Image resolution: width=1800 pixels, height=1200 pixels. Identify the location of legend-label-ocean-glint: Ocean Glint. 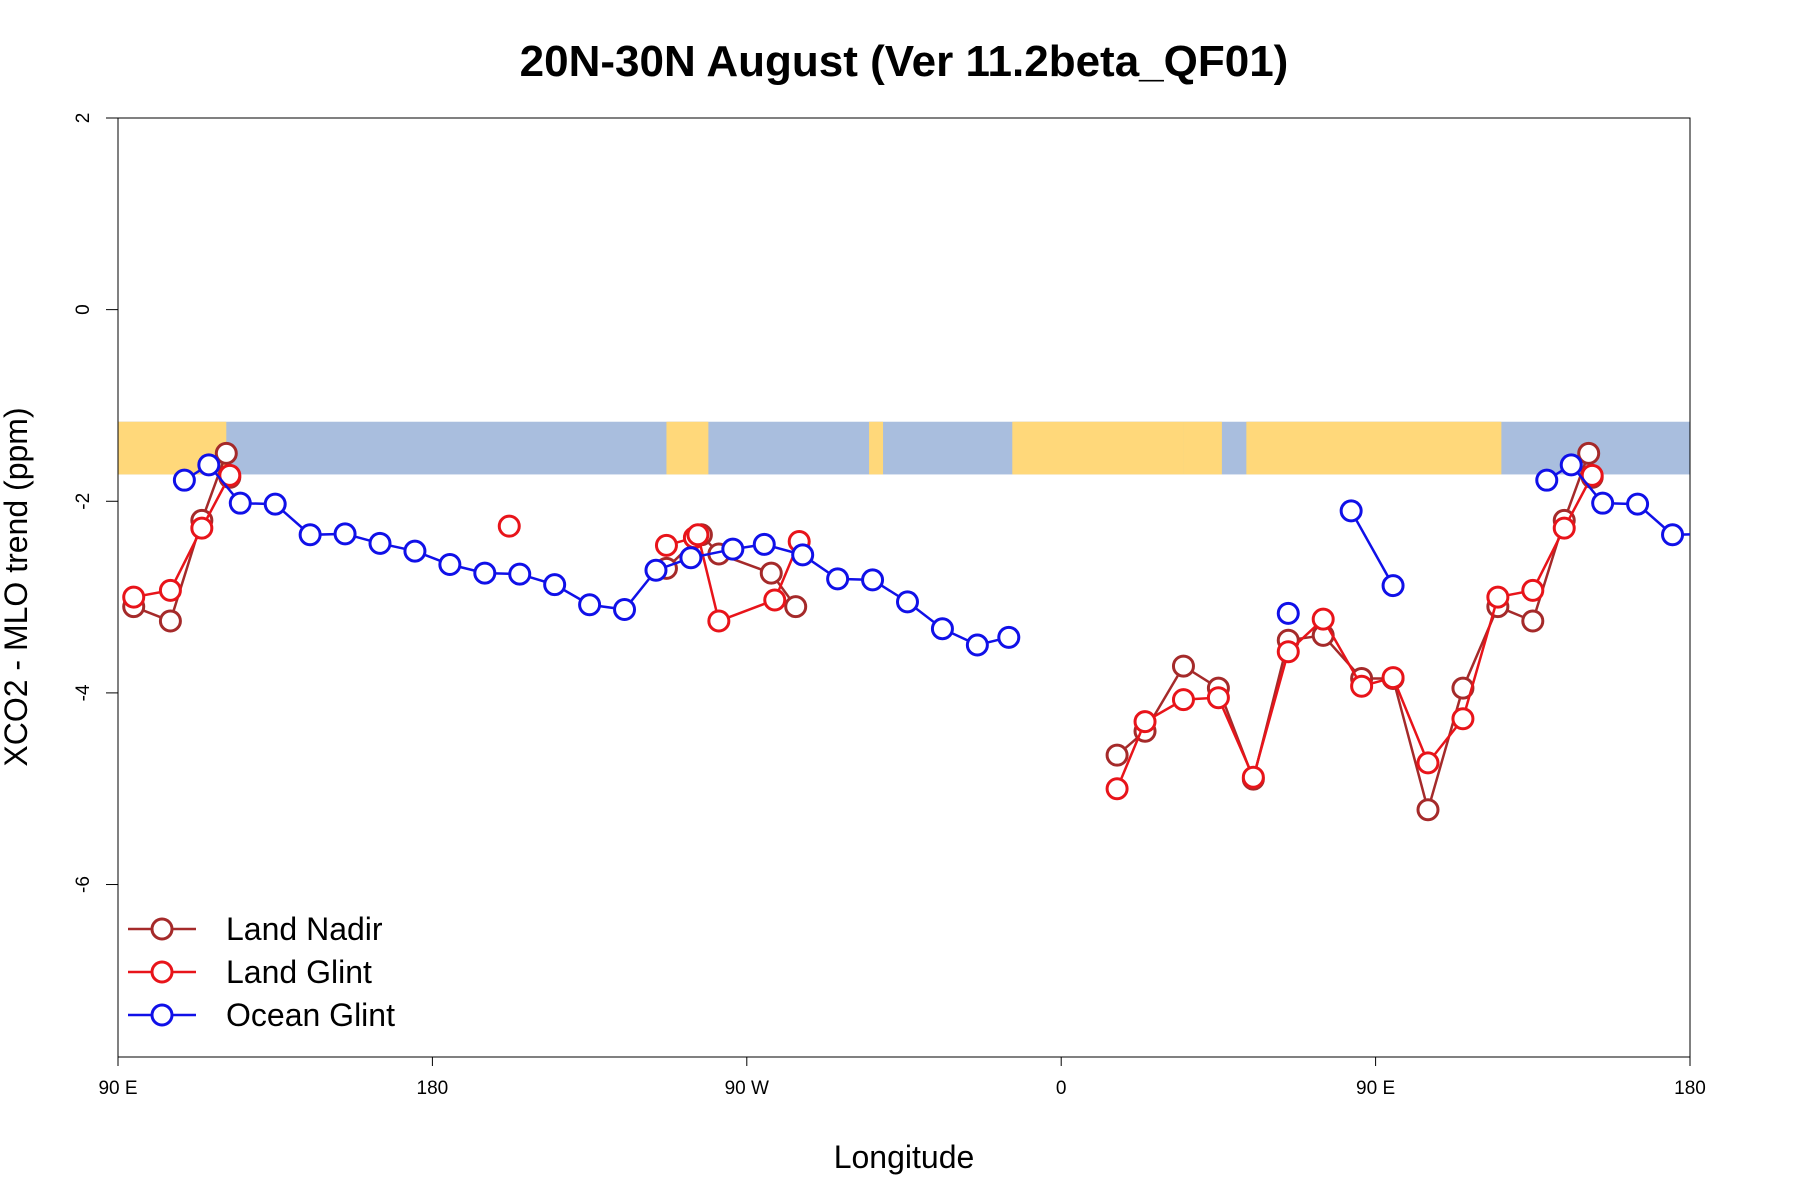
(310, 1015).